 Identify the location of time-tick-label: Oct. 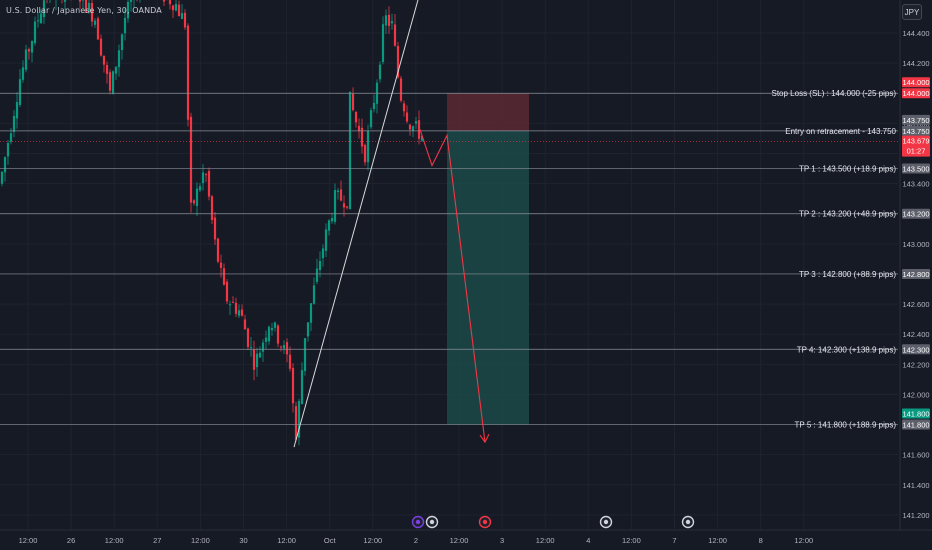
(330, 540).